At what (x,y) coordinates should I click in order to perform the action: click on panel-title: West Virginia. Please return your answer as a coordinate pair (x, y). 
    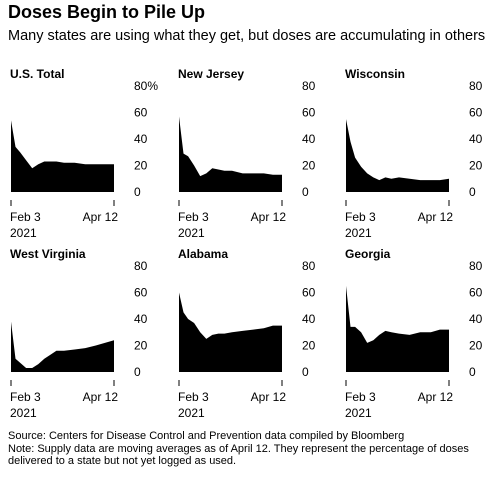
    Looking at the image, I should click on (48, 254).